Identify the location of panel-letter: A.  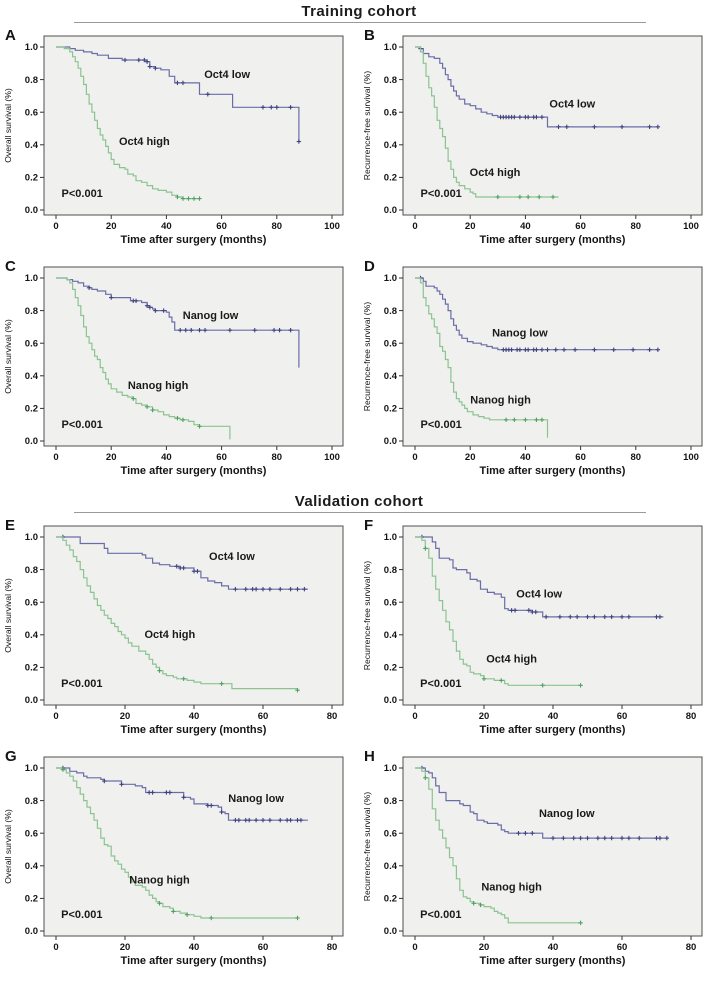
(10, 35).